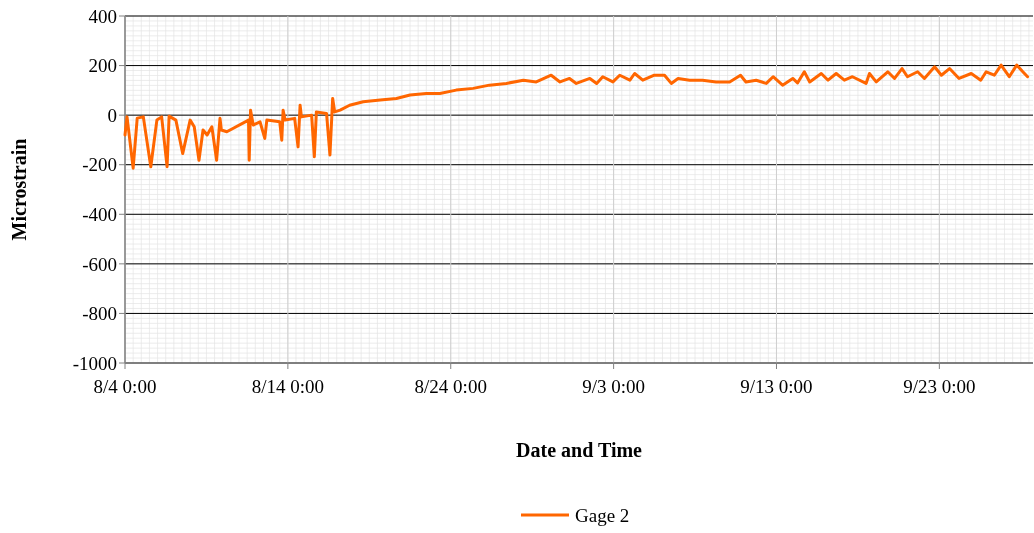  Describe the element at coordinates (112, 115) in the screenshot. I see `y-tick-label: 0` at that location.